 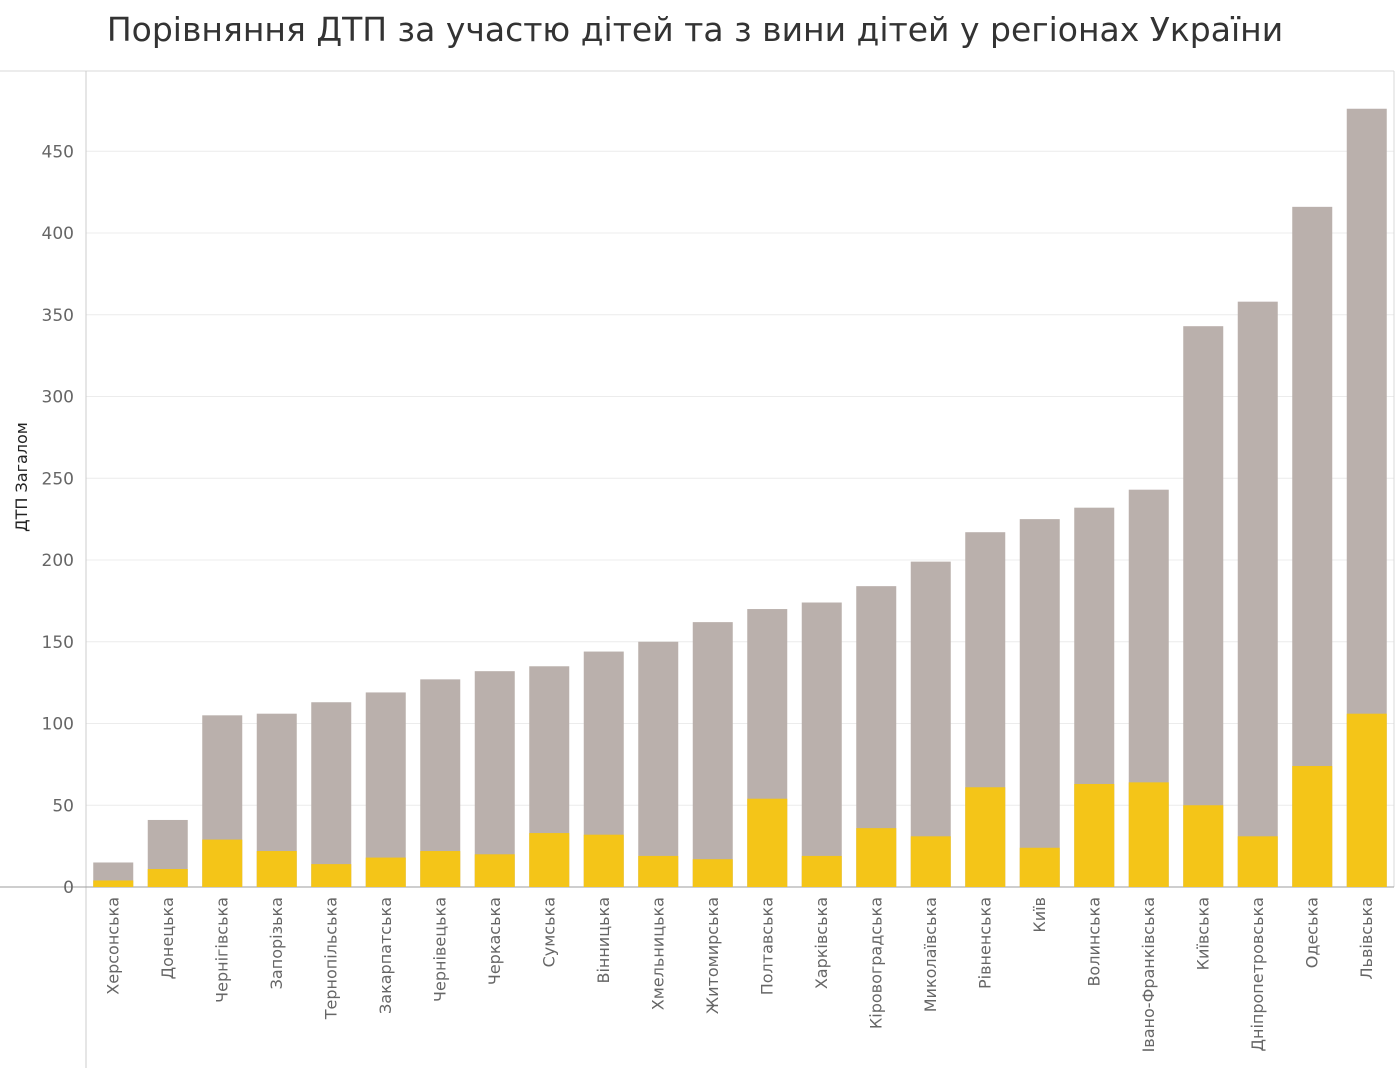 I want to click on y-tick-labels: 0 50 100 150 200 250 300 350 400 450, so click(x=58, y=520).